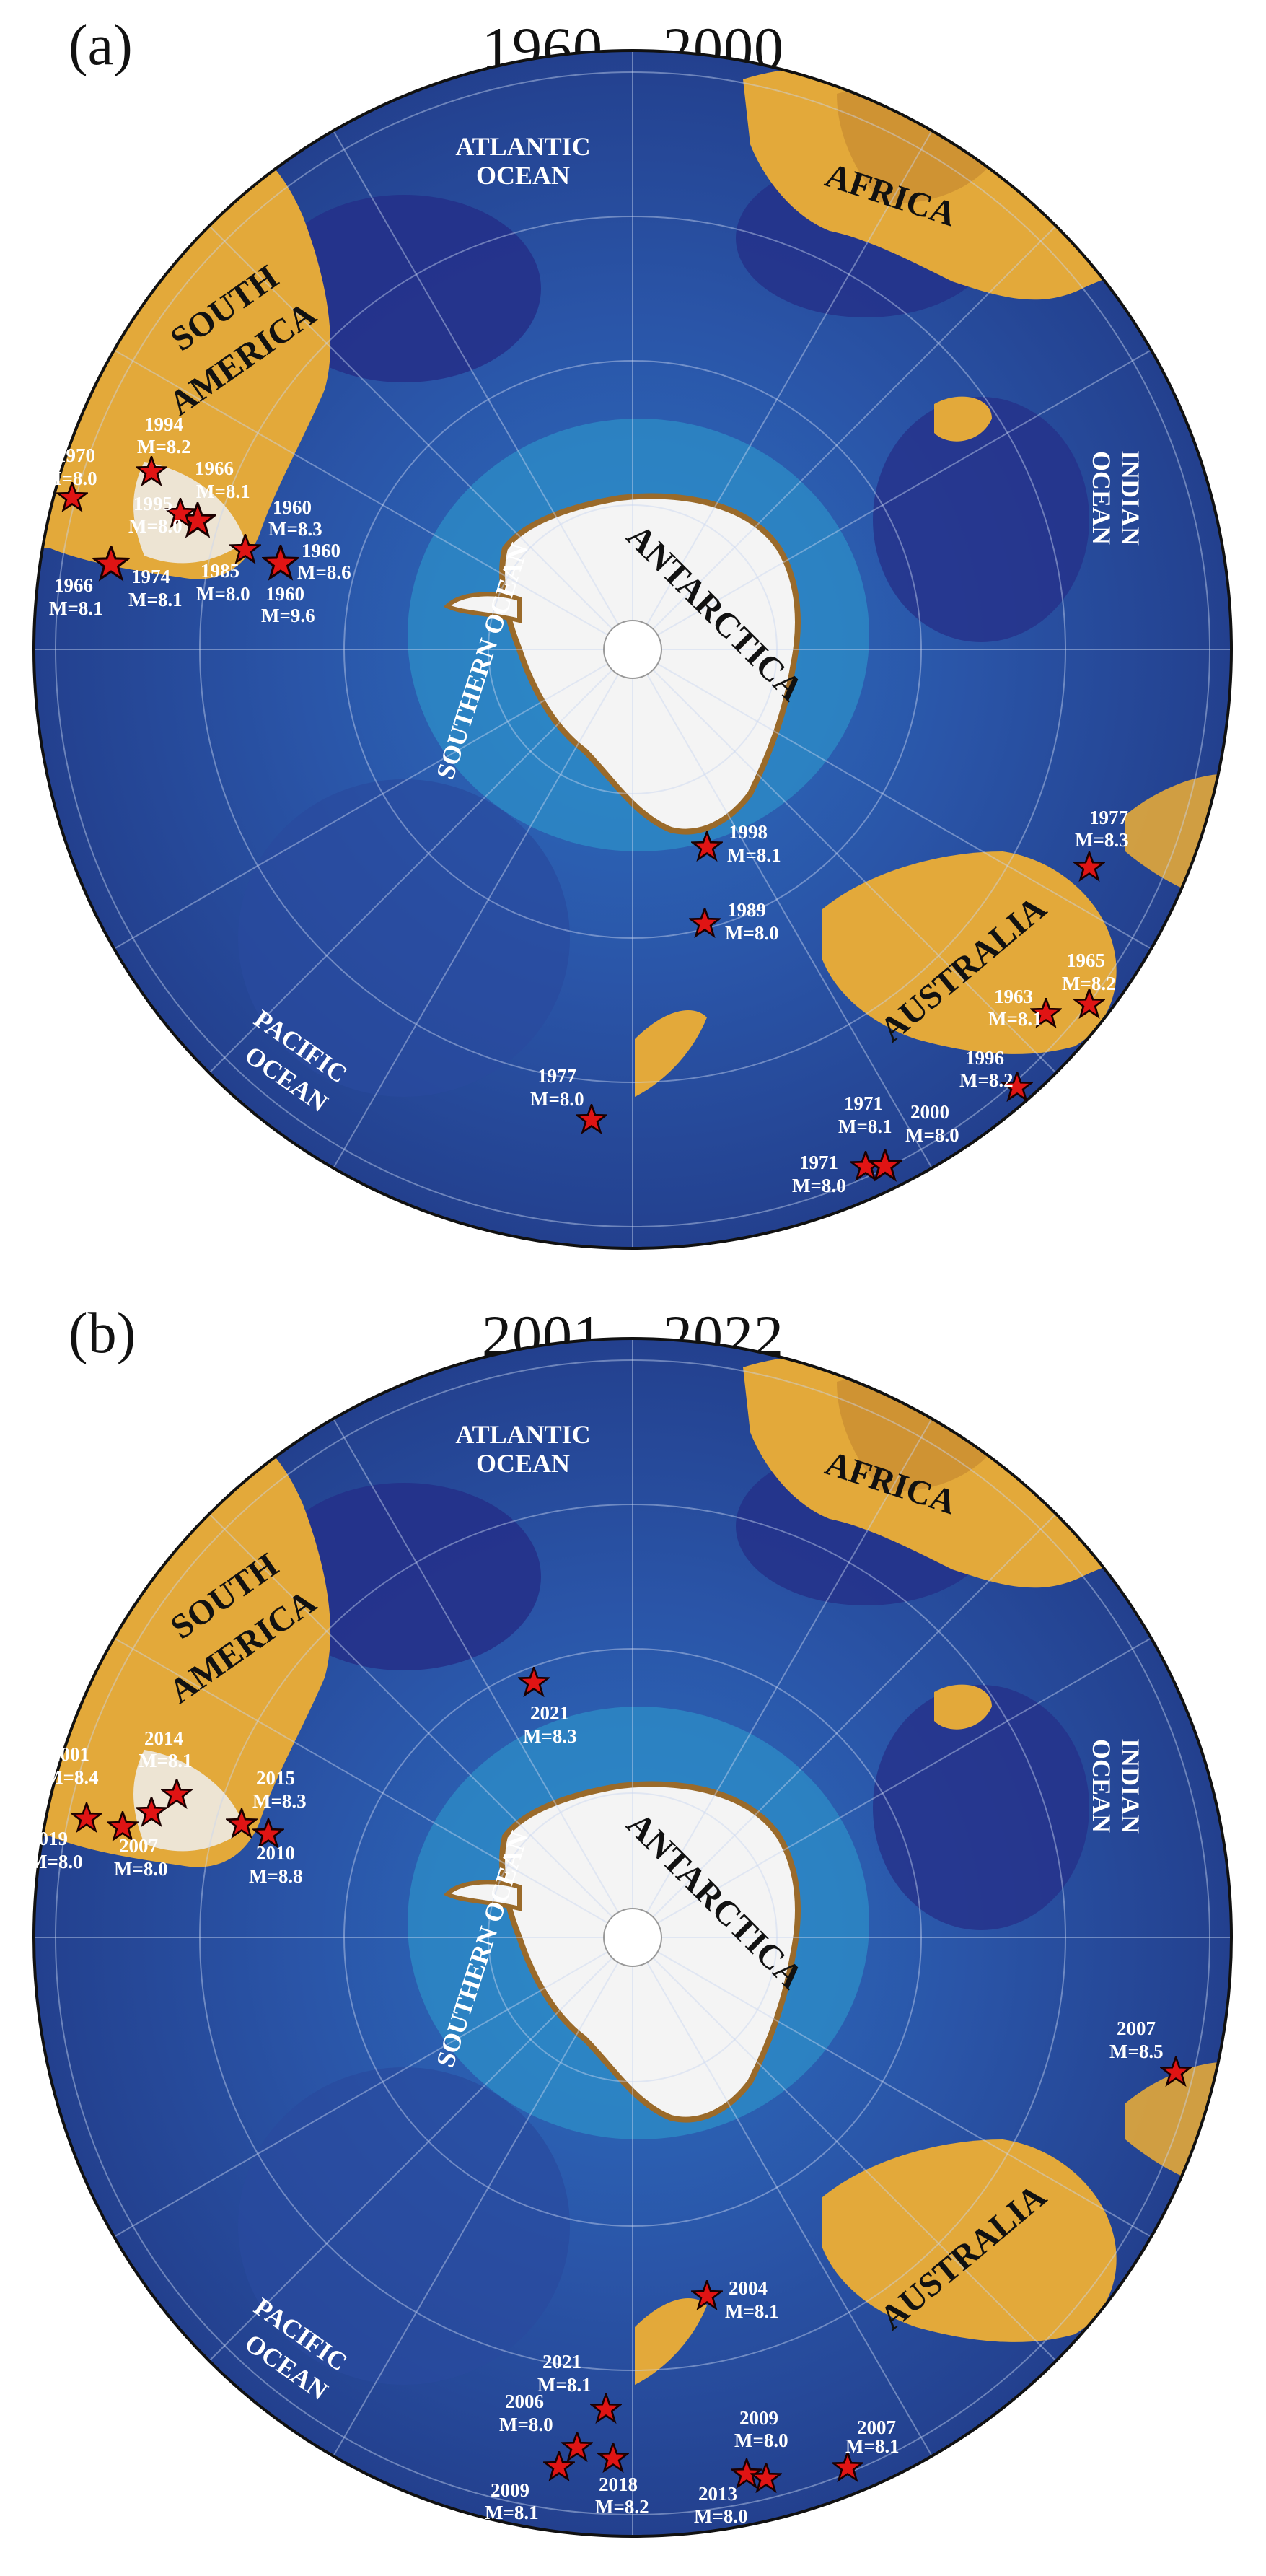 The height and width of the screenshot is (2576, 1266). Describe the element at coordinates (510, 2490) in the screenshot. I see `event-year: 2009` at that location.